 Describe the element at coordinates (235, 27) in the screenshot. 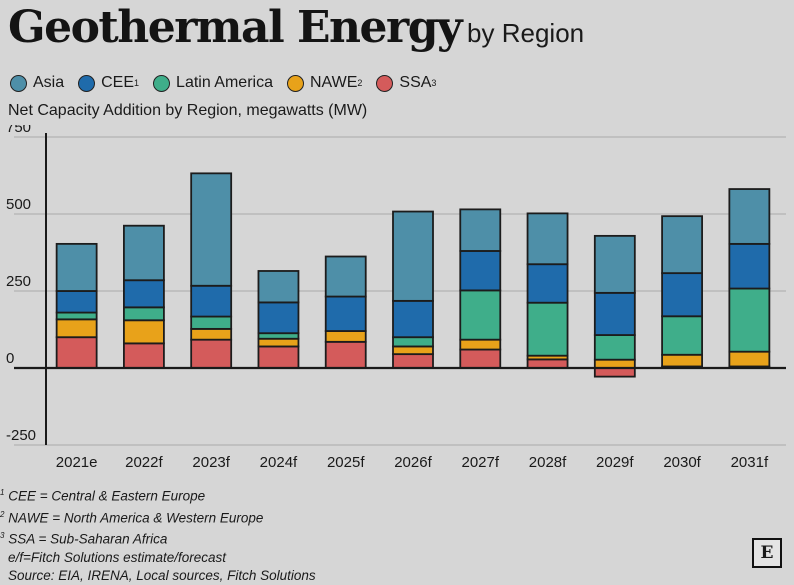

I see `title-main: Geothermal Energy` at that location.